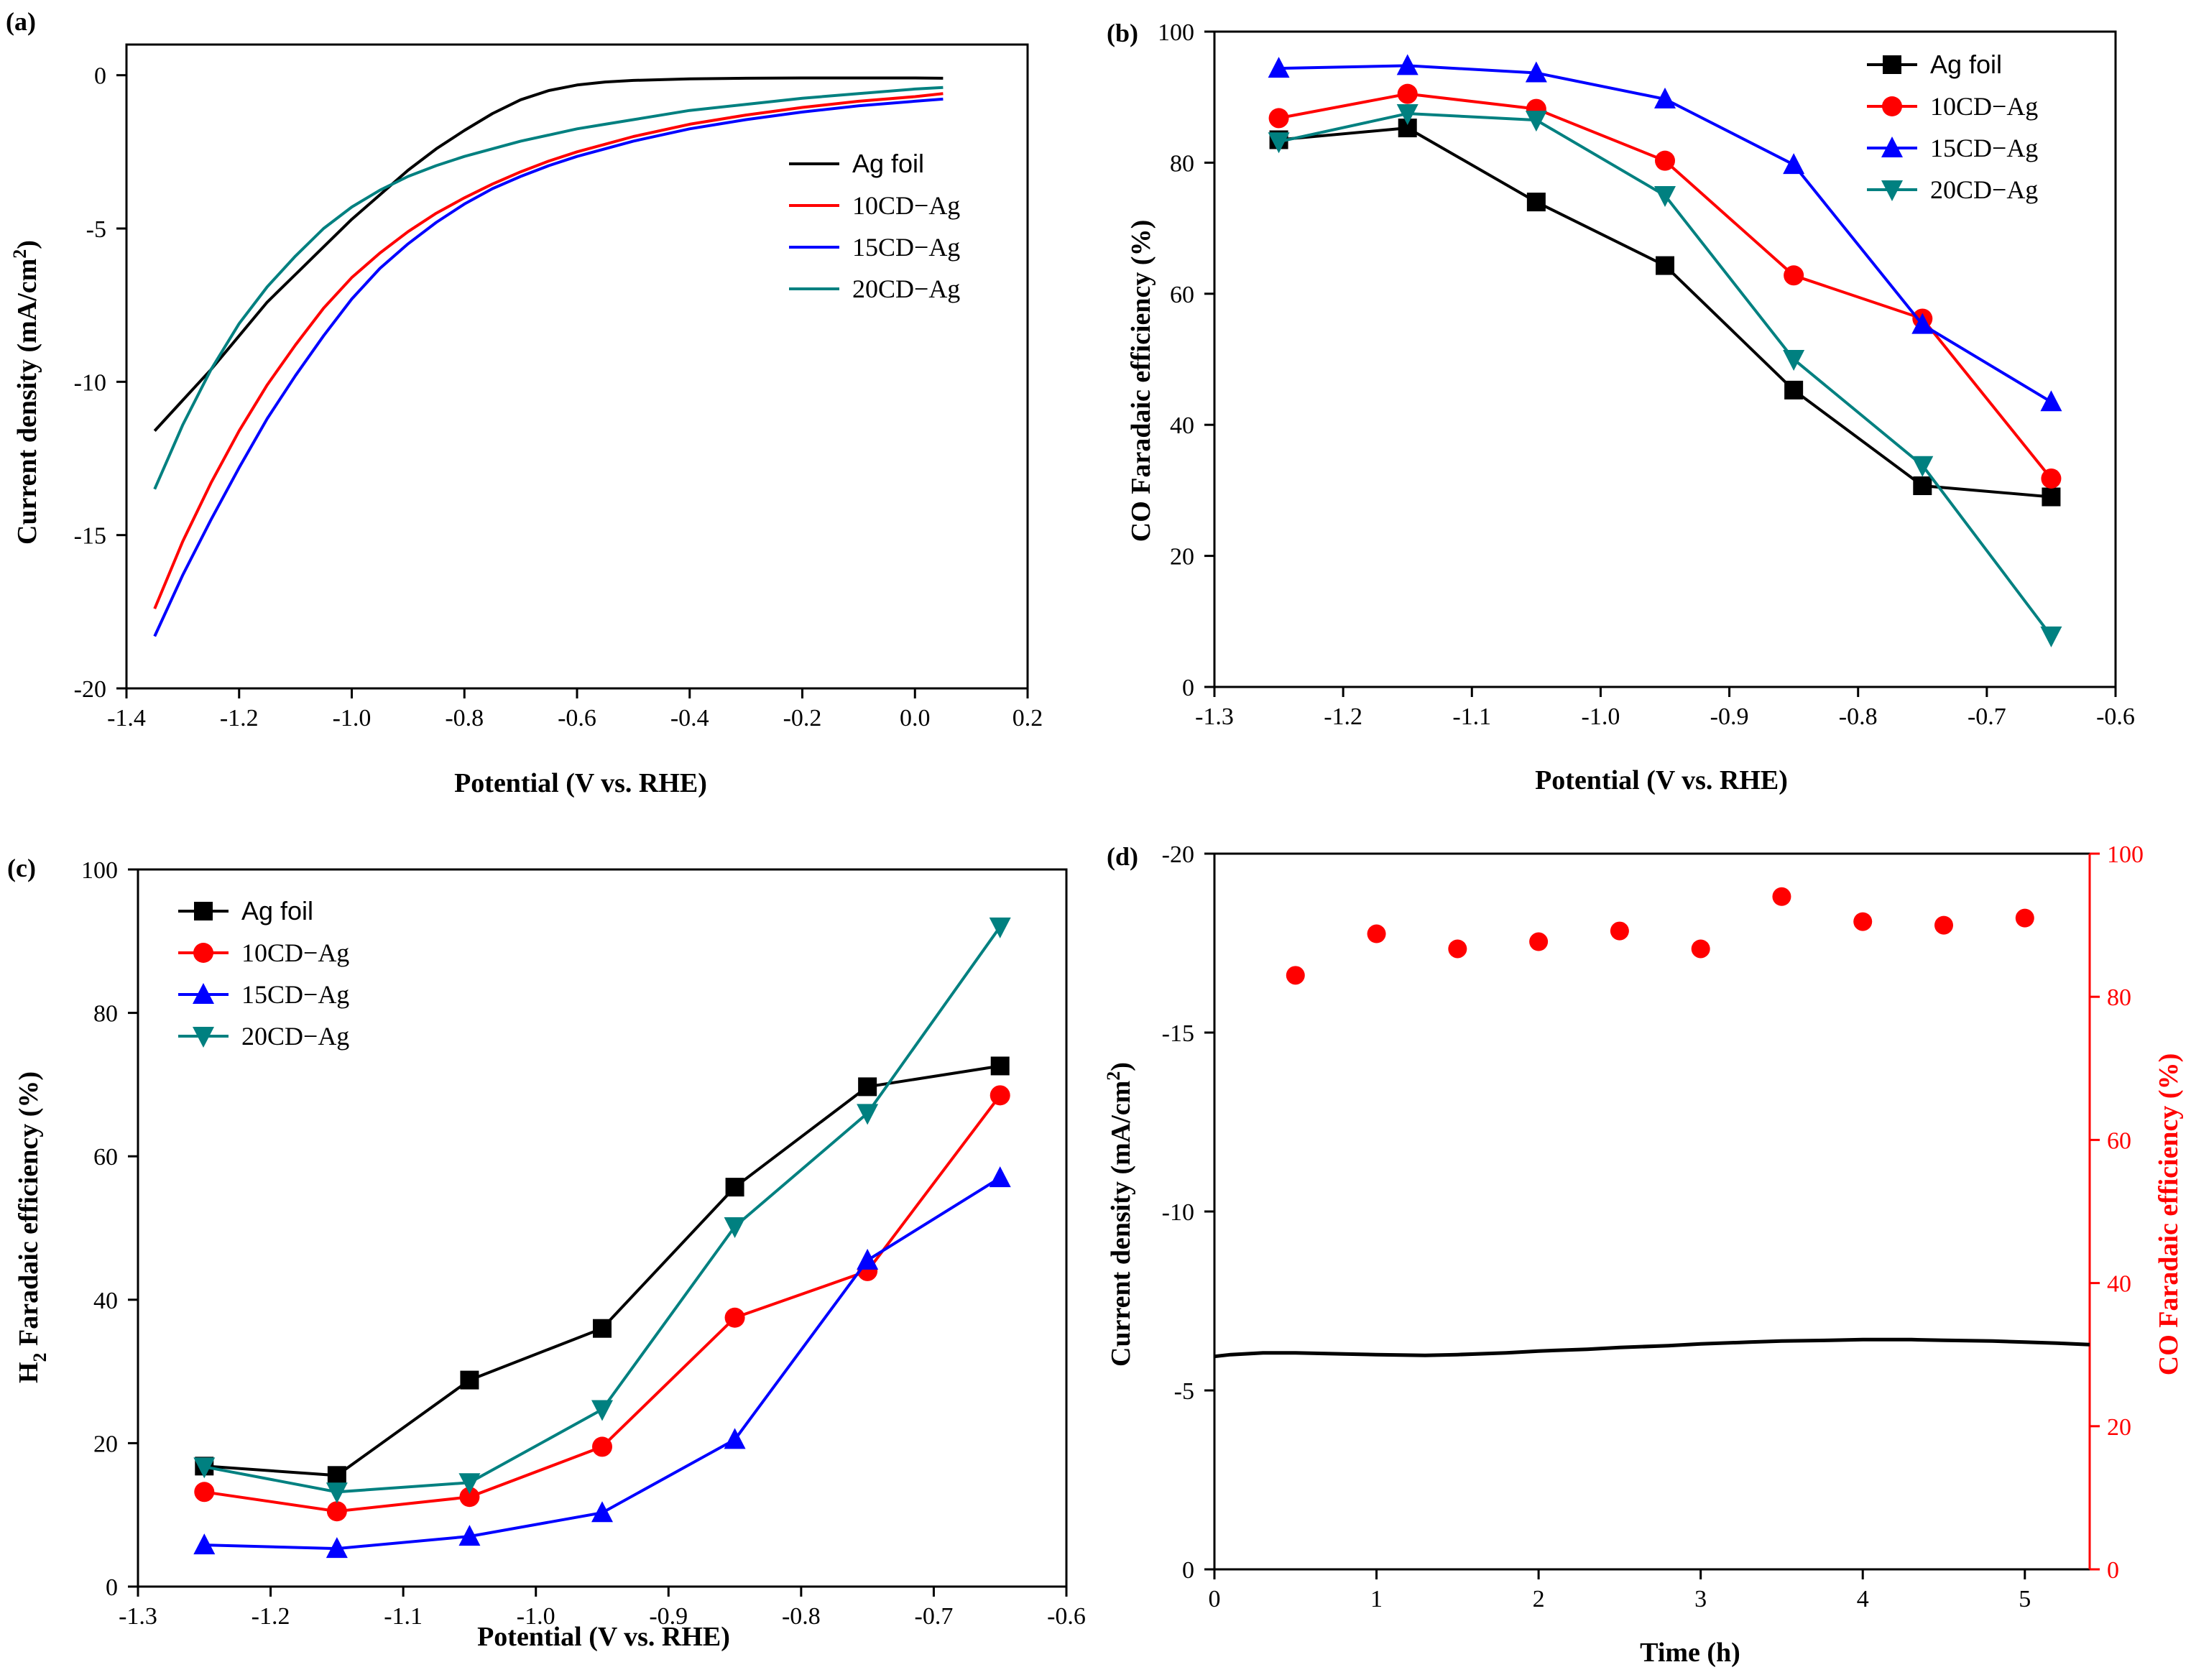 The height and width of the screenshot is (1680, 2191). I want to click on panel-a-xtick-label: -0.6, so click(577, 718).